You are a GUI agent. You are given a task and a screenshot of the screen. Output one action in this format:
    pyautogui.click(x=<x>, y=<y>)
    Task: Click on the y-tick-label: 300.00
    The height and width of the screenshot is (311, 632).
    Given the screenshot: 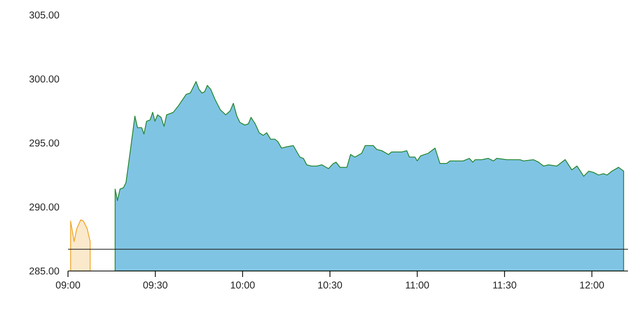 What is the action you would take?
    pyautogui.click(x=44, y=79)
    